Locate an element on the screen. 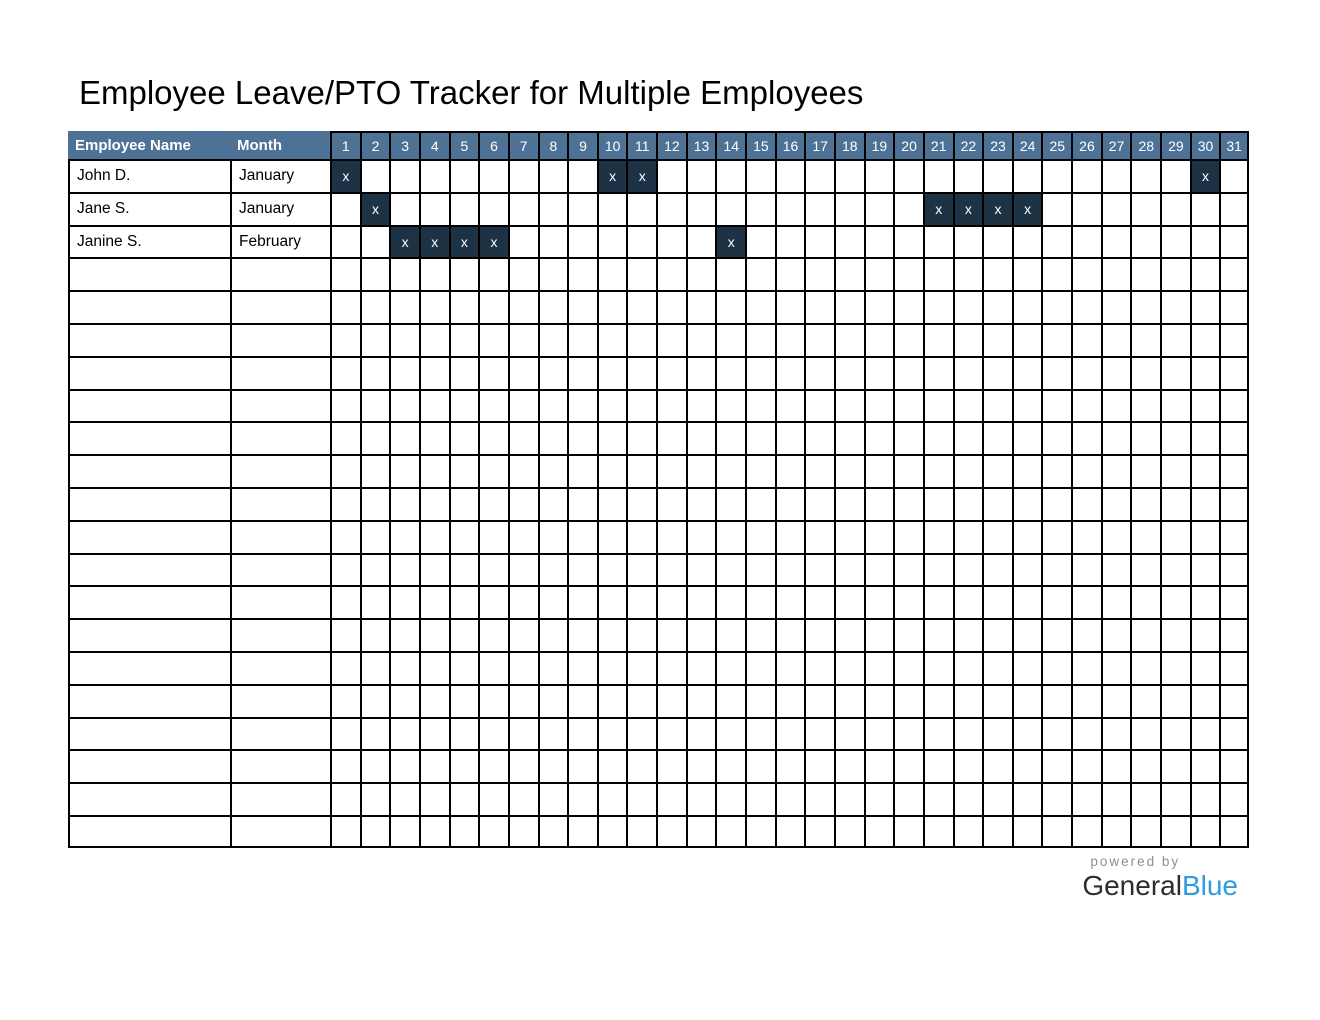 The image size is (1320, 1020). month-cell: January is located at coordinates (280, 175).